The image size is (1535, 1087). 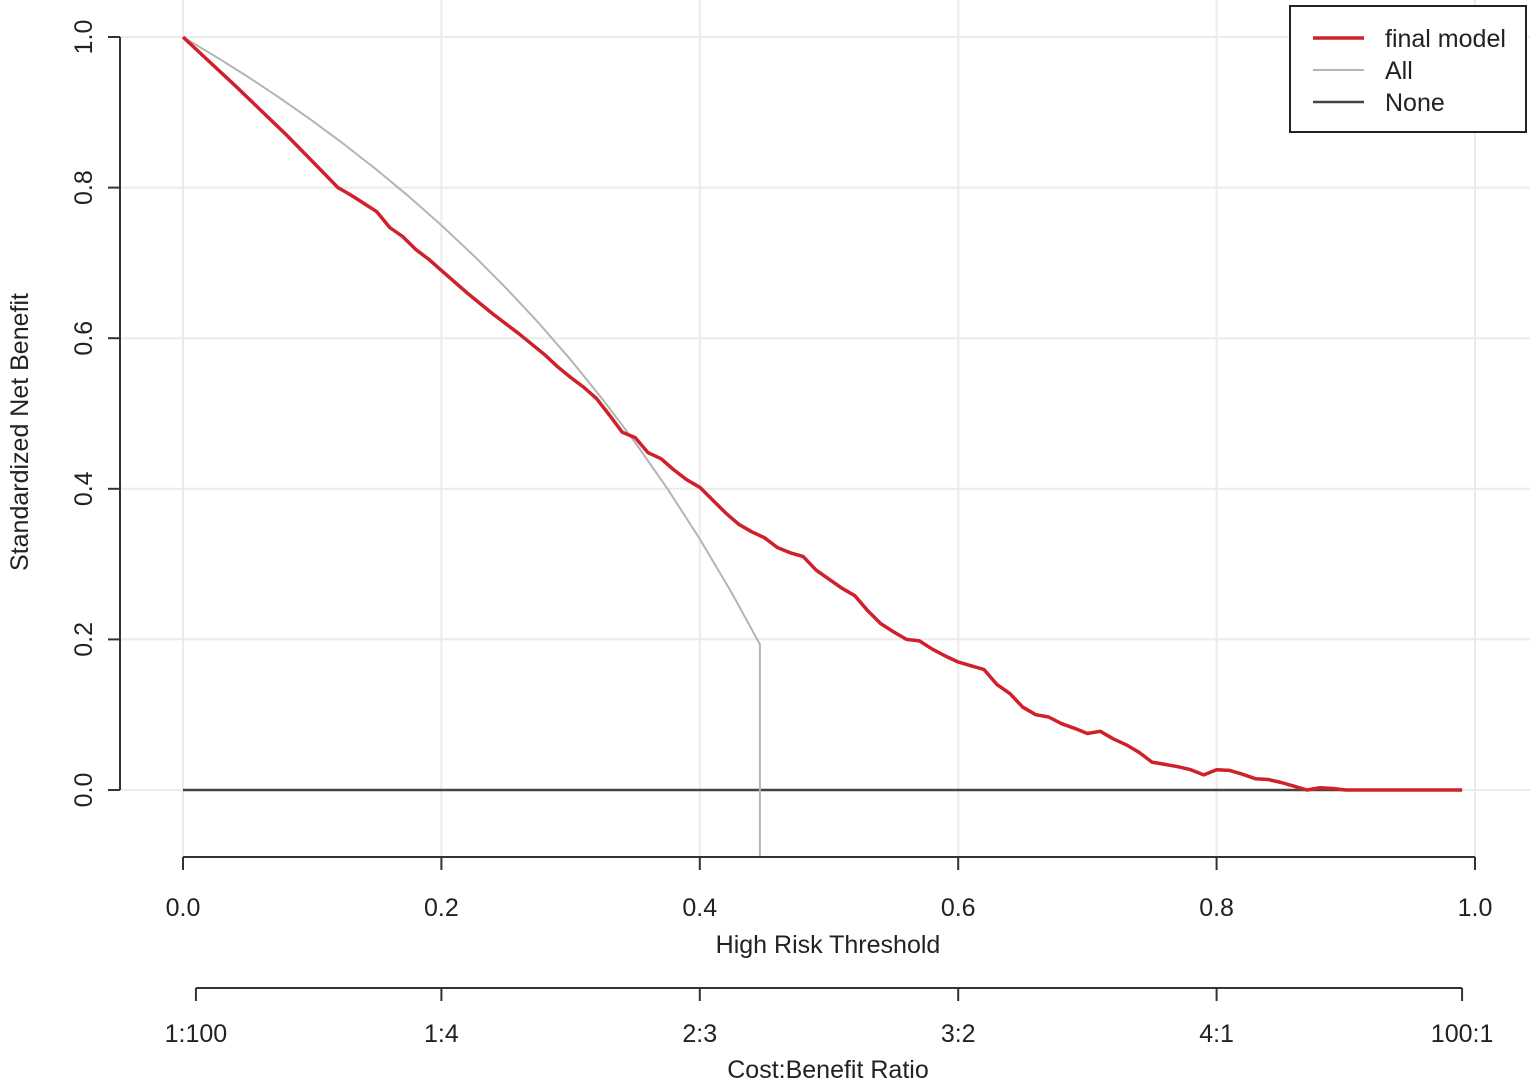 What do you see at coordinates (1445, 39) in the screenshot?
I see `legend-label-final-model: final model` at bounding box center [1445, 39].